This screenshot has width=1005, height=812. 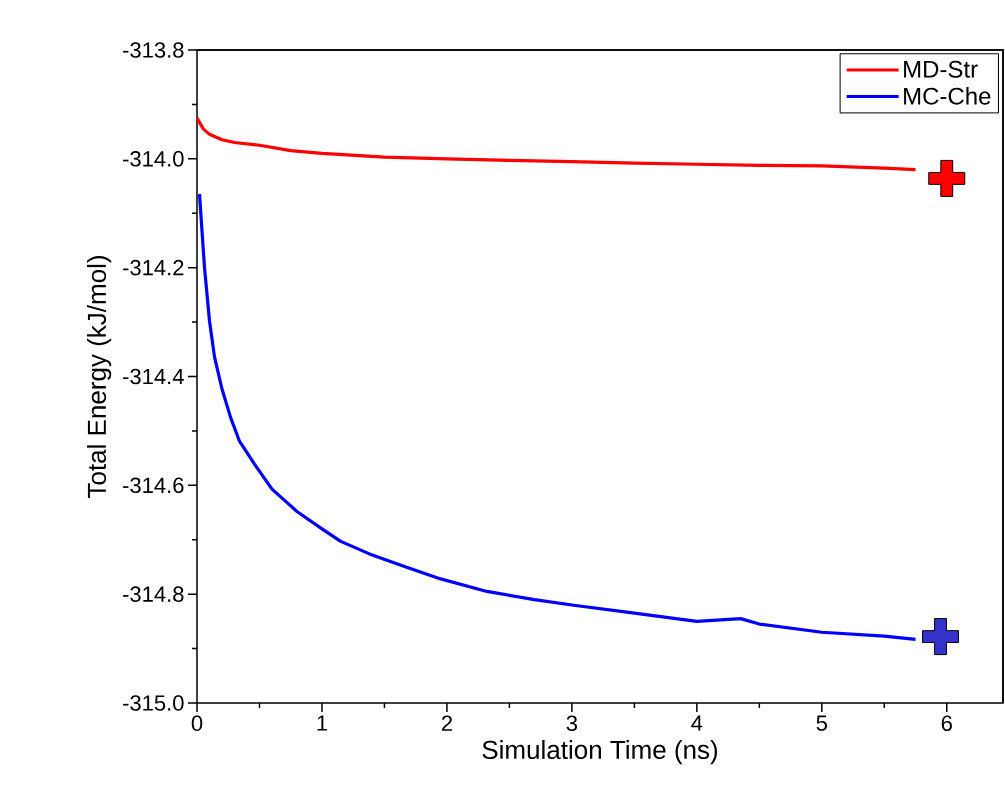 I want to click on x-tick-label: 5, so click(x=821, y=723).